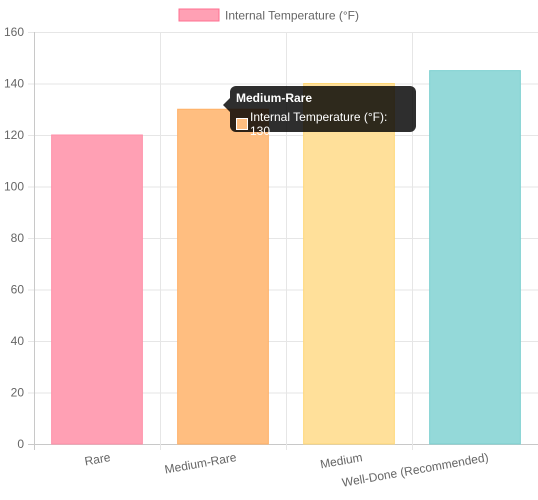  I want to click on bar-rare, so click(97, 289).